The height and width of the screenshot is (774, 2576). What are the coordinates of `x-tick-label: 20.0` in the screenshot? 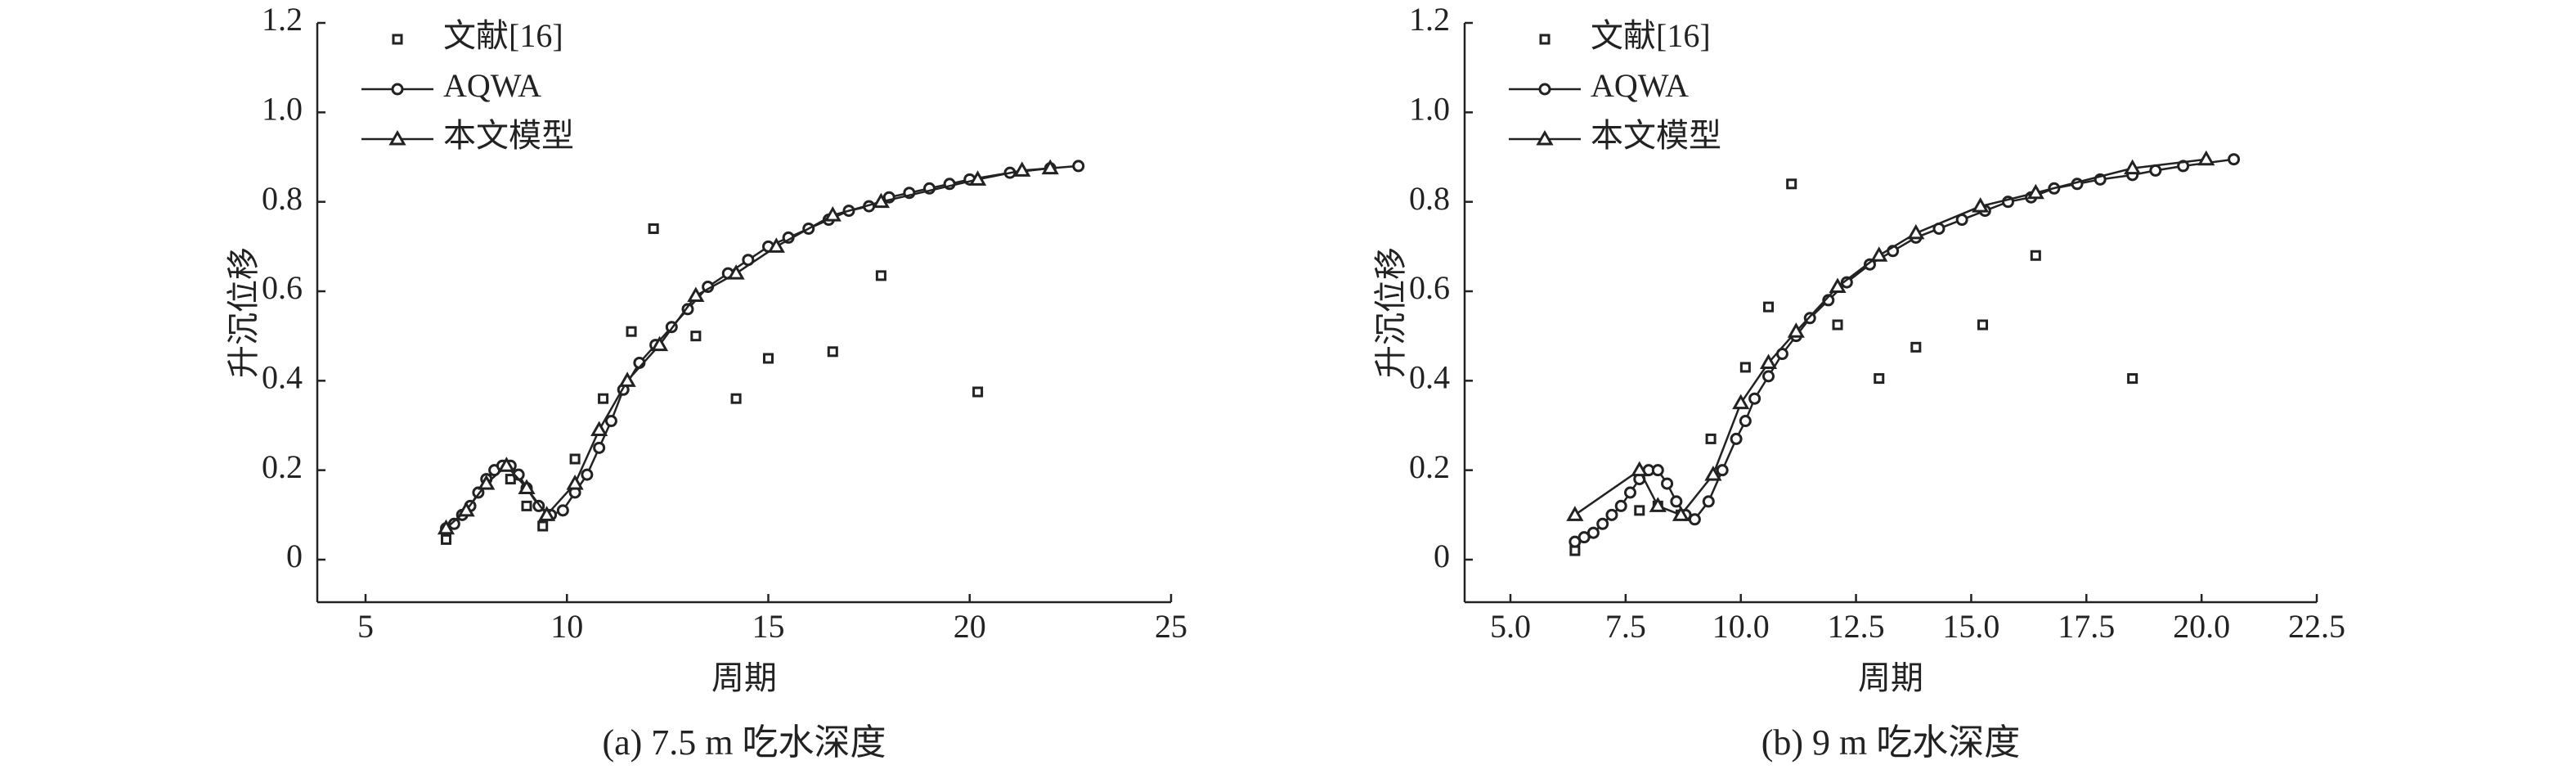 It's located at (2201, 627).